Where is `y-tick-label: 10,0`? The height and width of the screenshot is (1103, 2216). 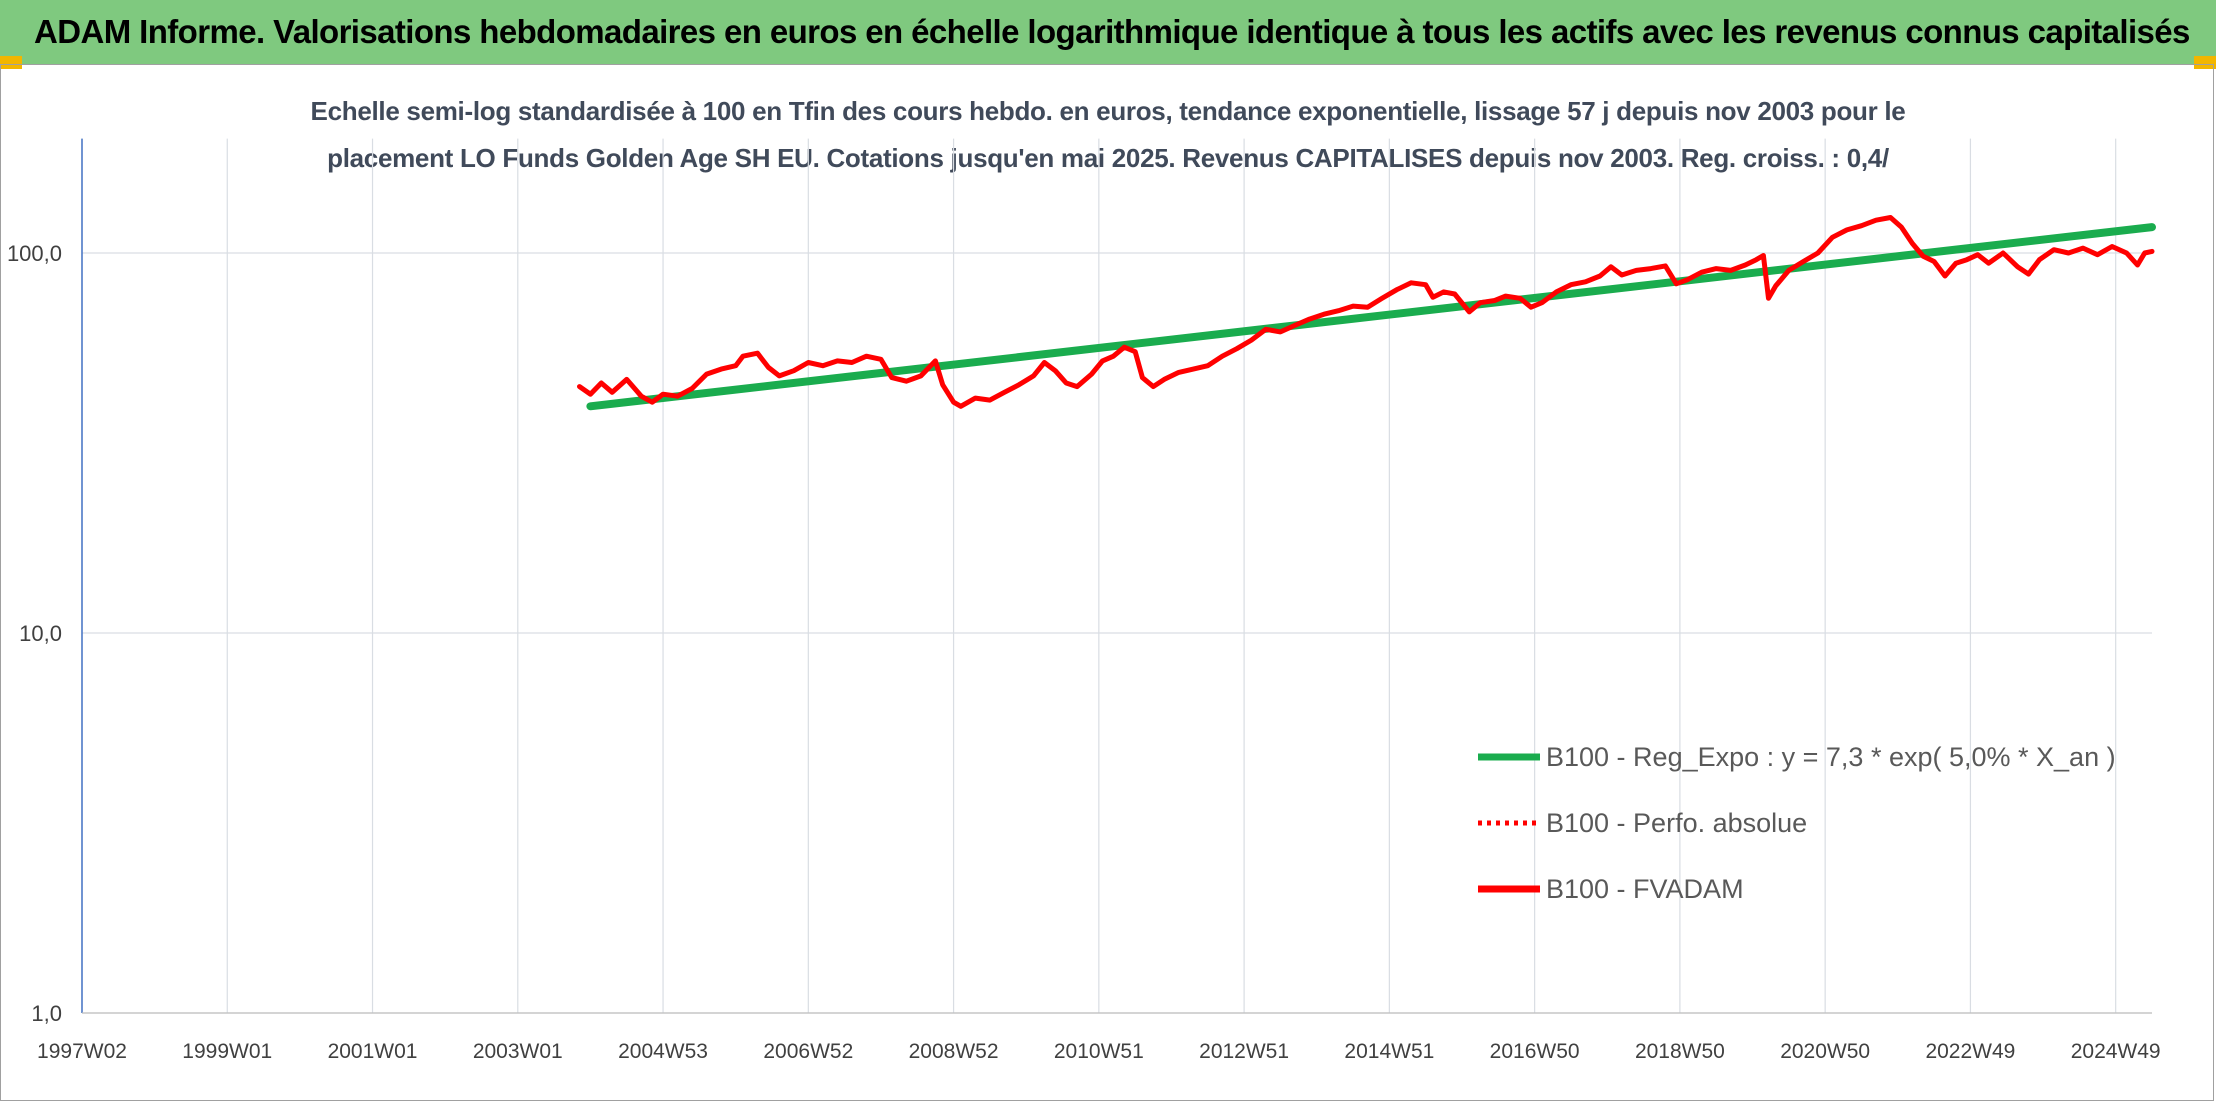
y-tick-label: 10,0 is located at coordinates (40, 633).